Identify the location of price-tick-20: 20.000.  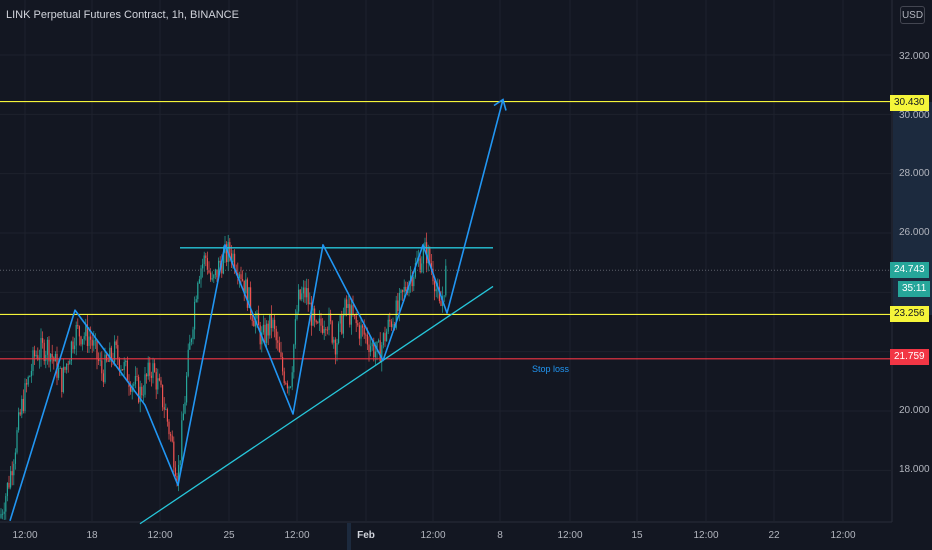
(914, 410).